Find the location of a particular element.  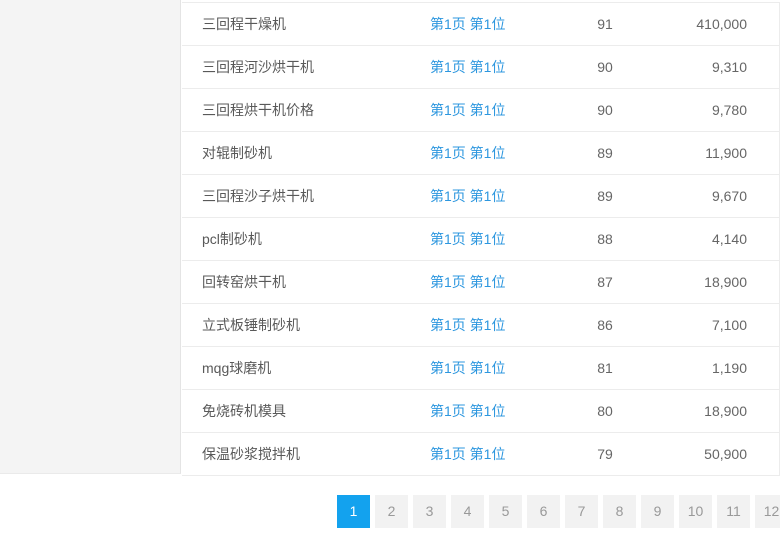

keyword-cell: 三回程沙子烘干机 is located at coordinates (258, 196).